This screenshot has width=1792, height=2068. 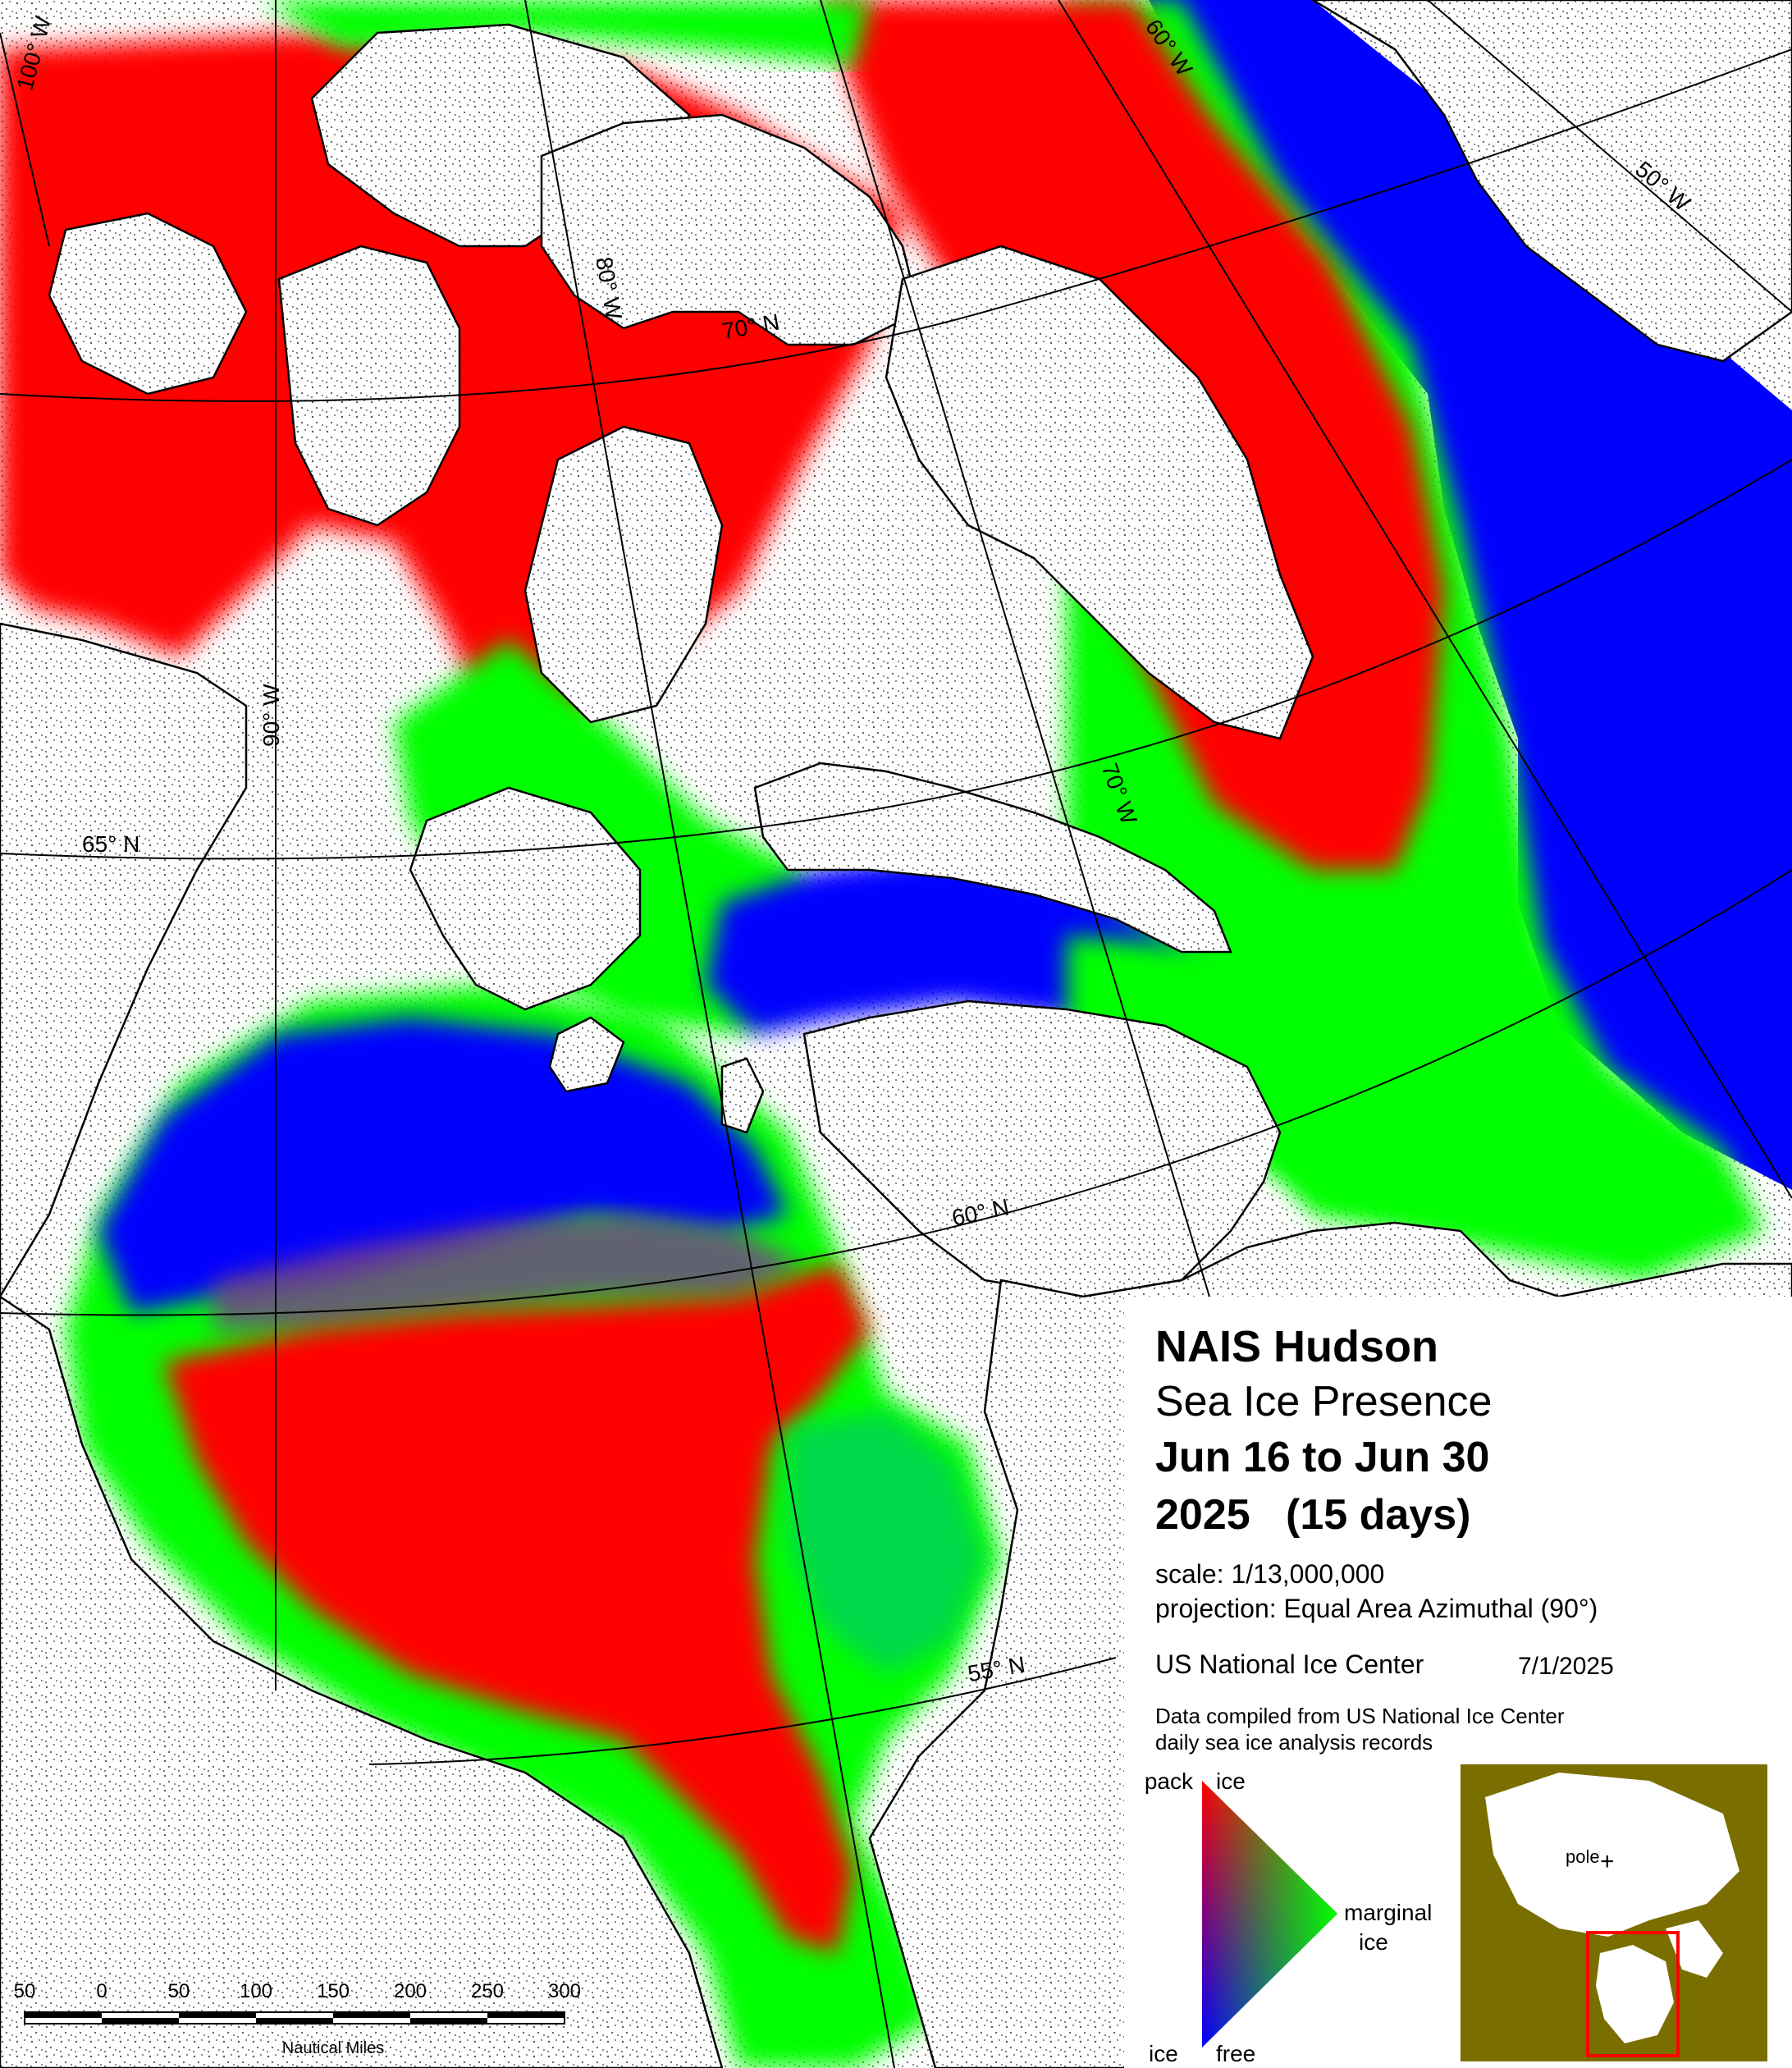 I want to click on marginal-ice-strait-border, so click(x=1264, y=1067).